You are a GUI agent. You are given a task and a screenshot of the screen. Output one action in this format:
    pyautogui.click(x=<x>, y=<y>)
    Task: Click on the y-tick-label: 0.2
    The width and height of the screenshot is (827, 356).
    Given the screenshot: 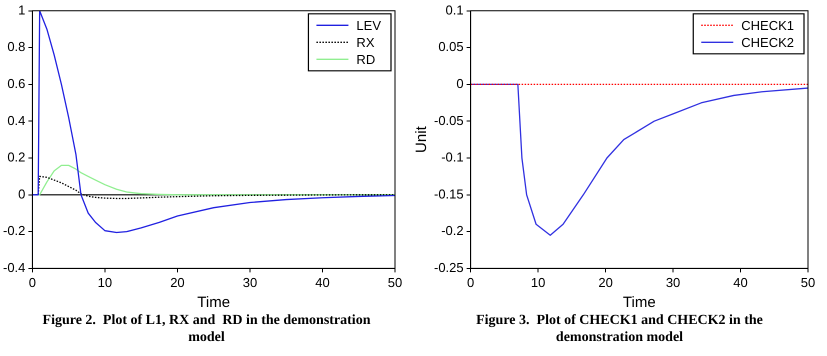 What is the action you would take?
    pyautogui.click(x=16, y=157)
    